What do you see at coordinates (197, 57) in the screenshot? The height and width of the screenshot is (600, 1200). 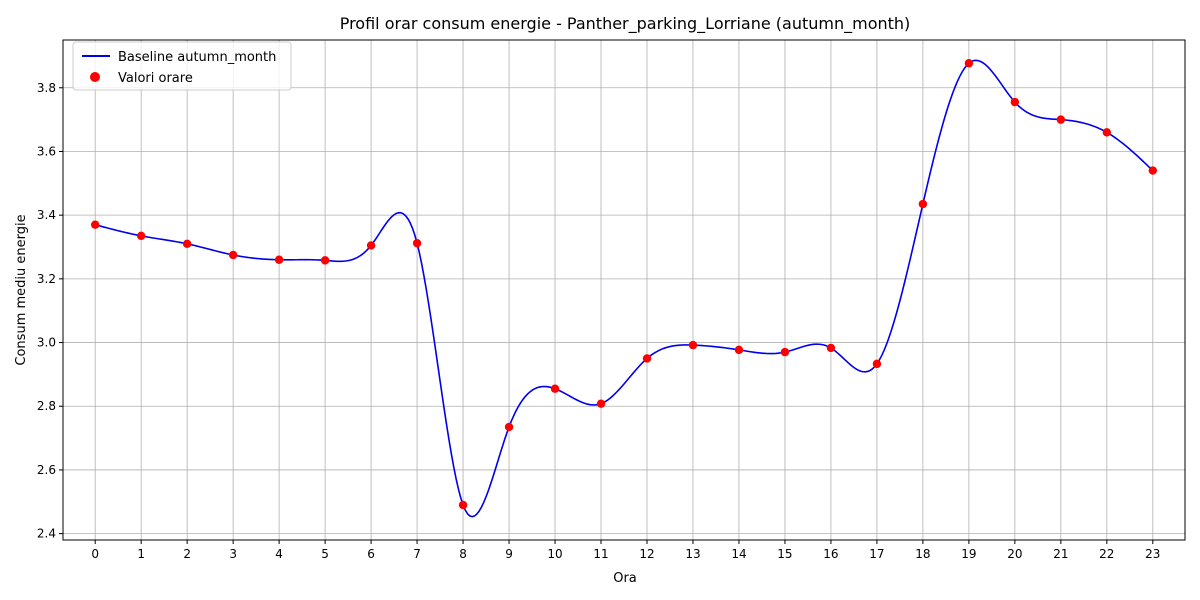 I see `legend-label-baseline: Baseline autumn_month` at bounding box center [197, 57].